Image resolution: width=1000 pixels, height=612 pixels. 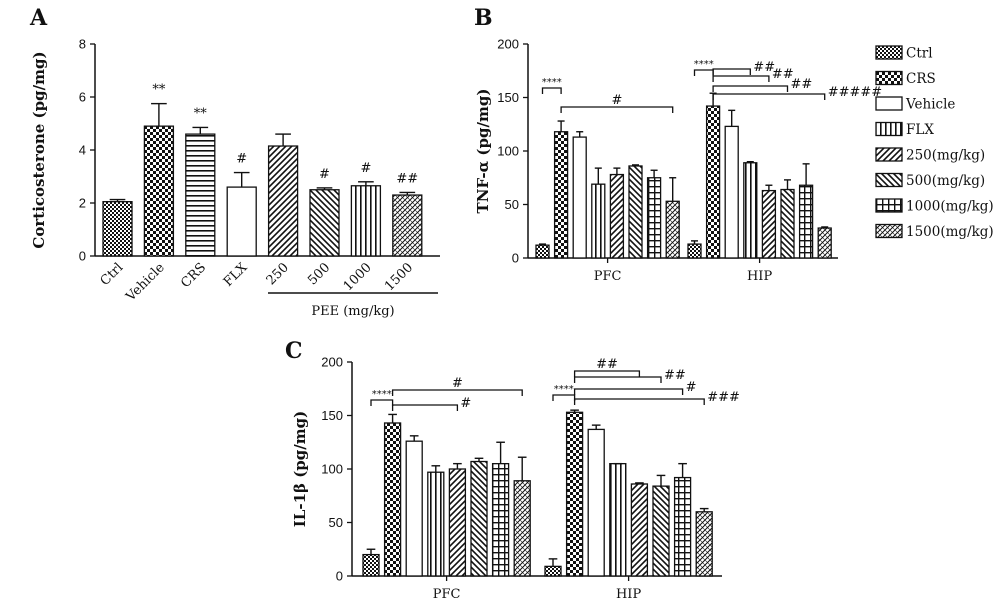 I want to click on legend-label: 500(mg/kg), so click(x=945, y=181).